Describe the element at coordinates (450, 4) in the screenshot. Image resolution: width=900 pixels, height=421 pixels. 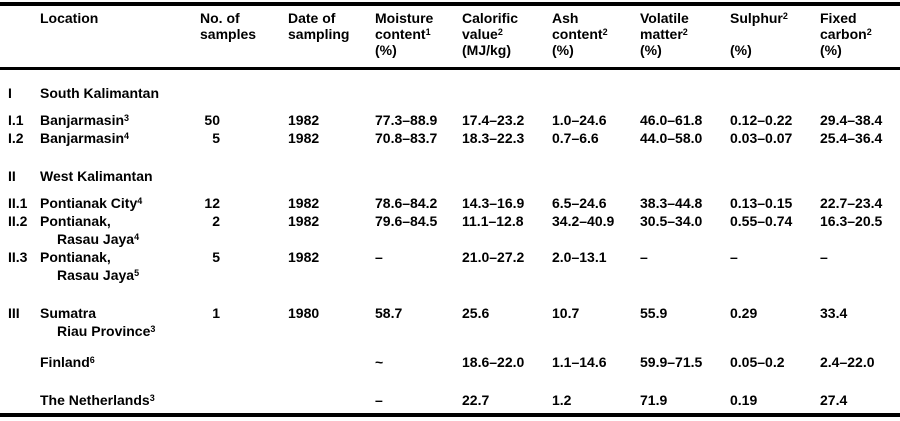
I see `top-rule` at that location.